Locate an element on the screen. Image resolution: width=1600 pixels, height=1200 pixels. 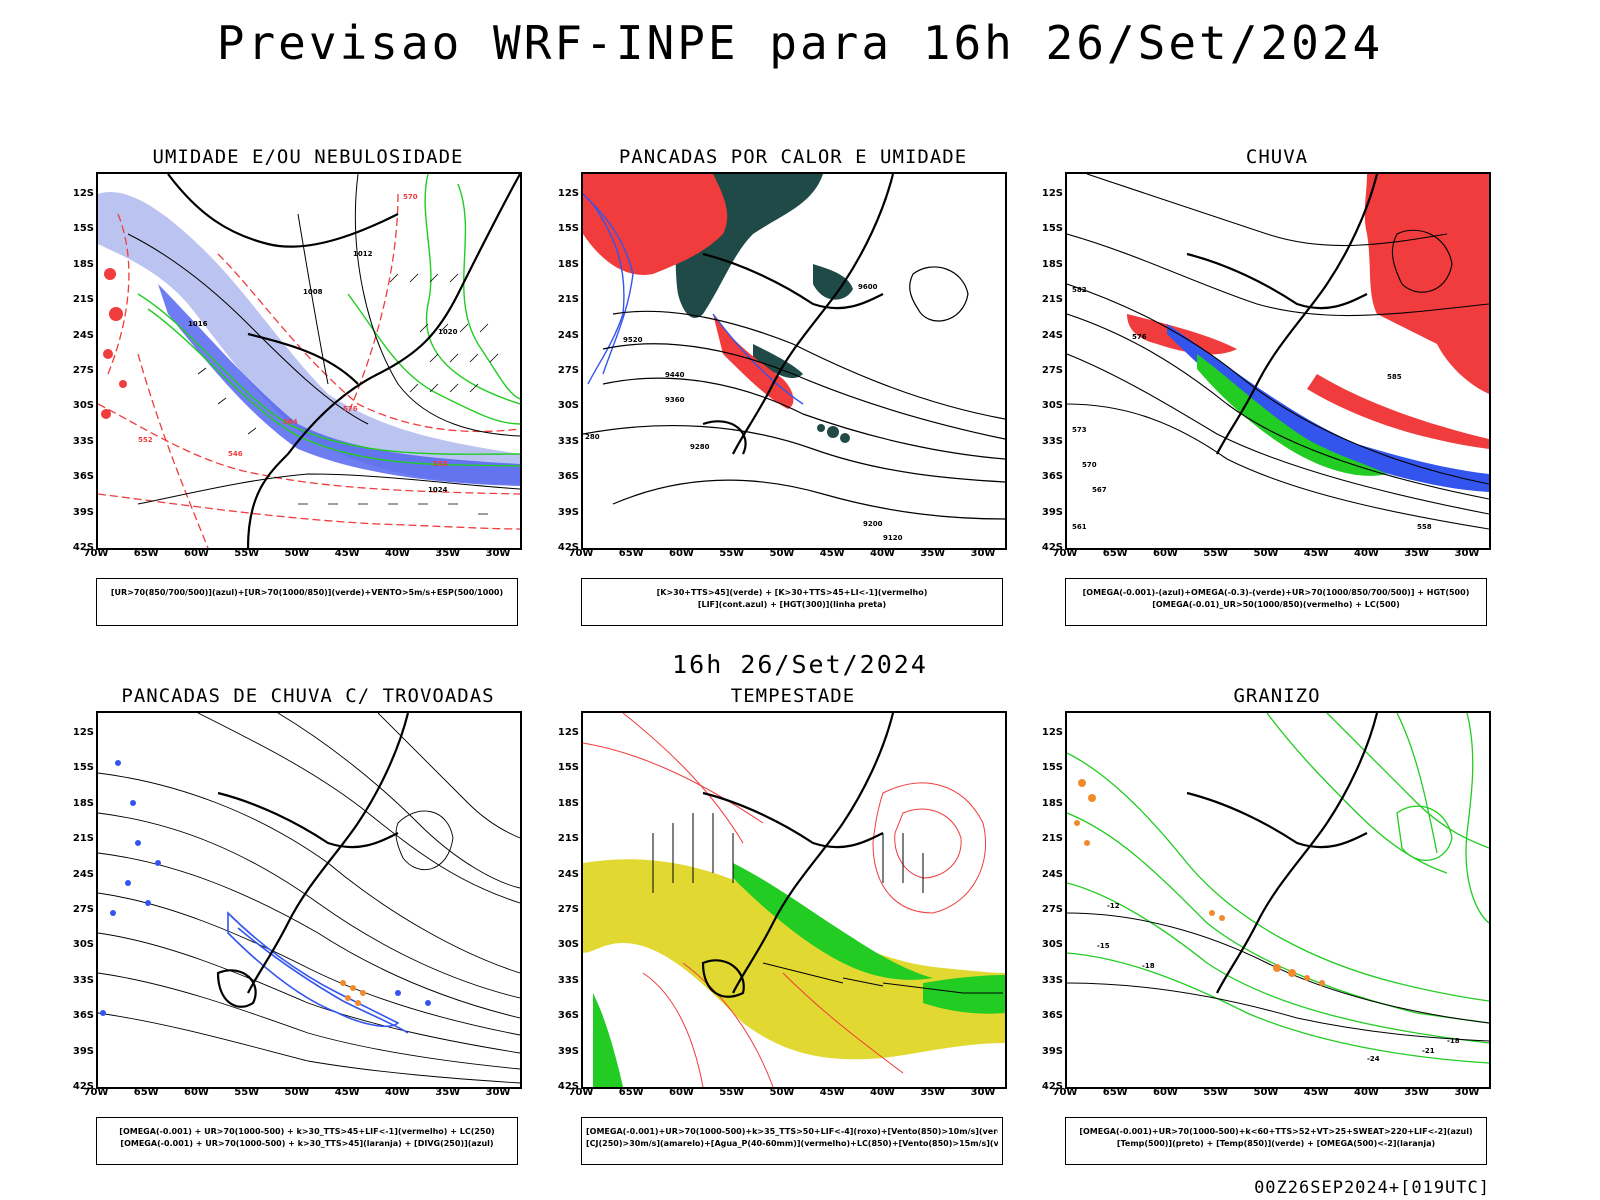
pressure-label-1008: 1008 is located at coordinates (313, 292).